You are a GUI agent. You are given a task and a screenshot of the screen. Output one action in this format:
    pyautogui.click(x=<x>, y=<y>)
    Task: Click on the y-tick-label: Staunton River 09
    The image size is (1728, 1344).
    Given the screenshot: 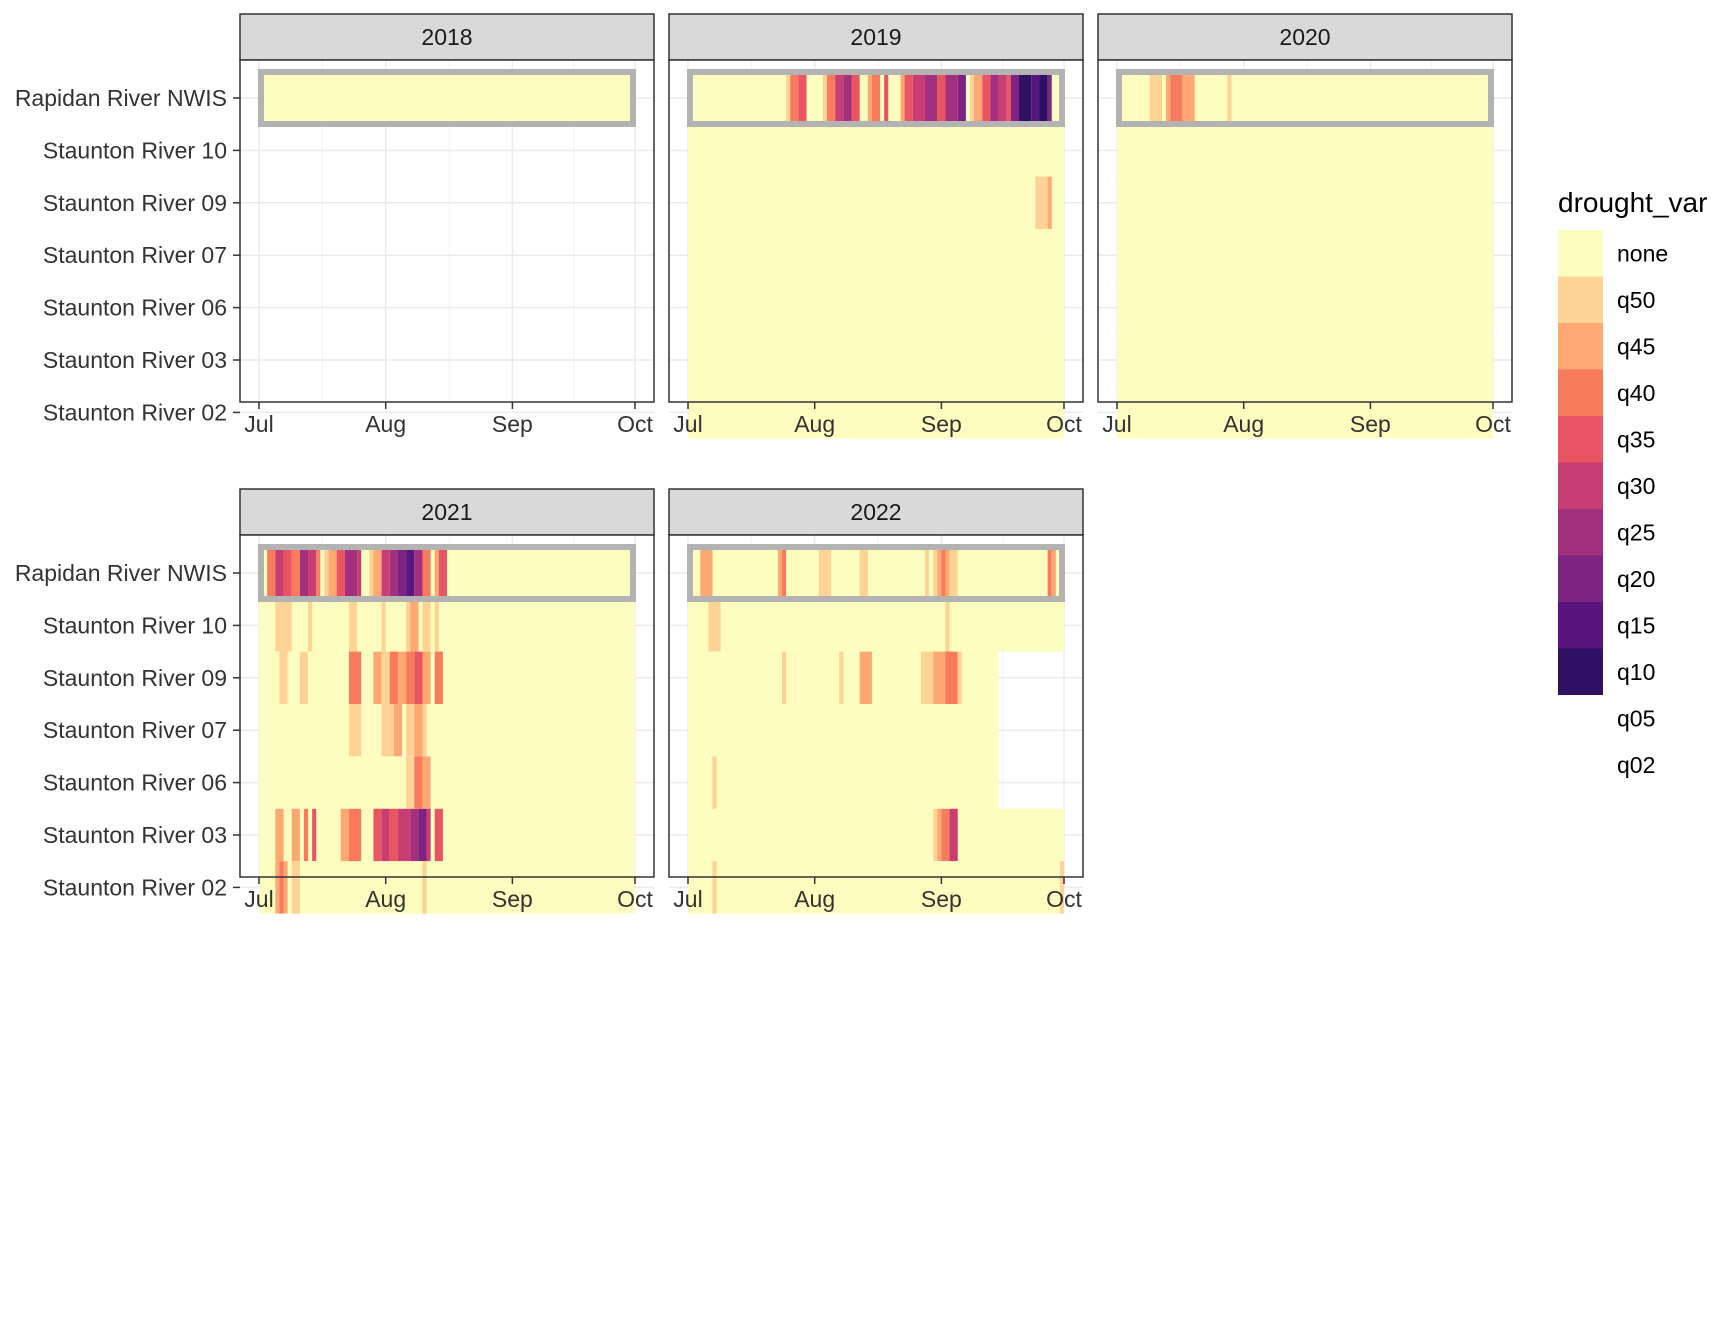 What is the action you would take?
    pyautogui.click(x=135, y=203)
    